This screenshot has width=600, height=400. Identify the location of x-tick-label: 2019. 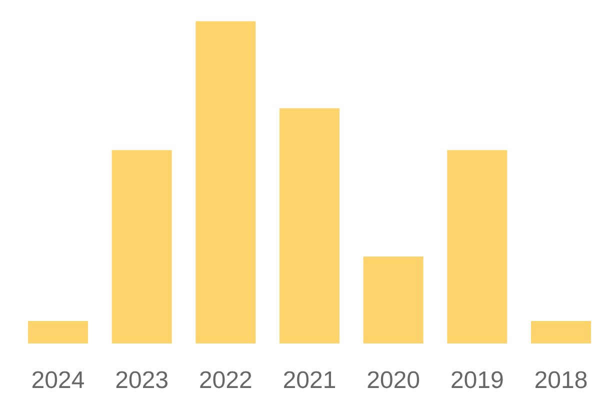
(477, 379).